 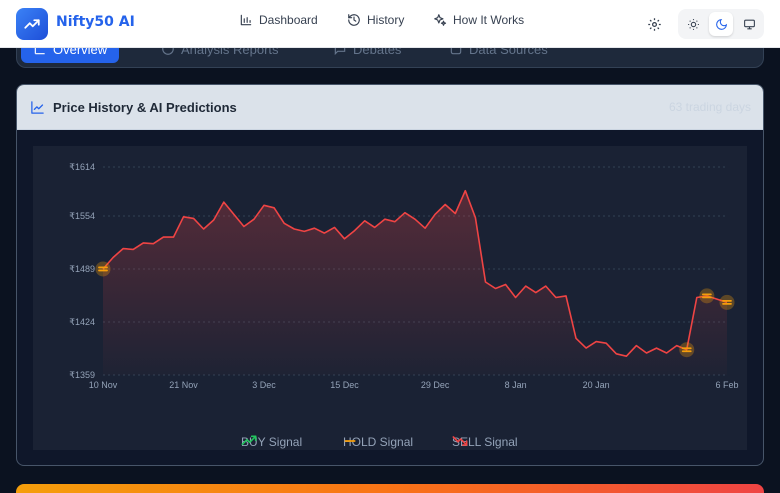 What do you see at coordinates (103, 385) in the screenshot?
I see `x-tick-label: 10 Nov` at bounding box center [103, 385].